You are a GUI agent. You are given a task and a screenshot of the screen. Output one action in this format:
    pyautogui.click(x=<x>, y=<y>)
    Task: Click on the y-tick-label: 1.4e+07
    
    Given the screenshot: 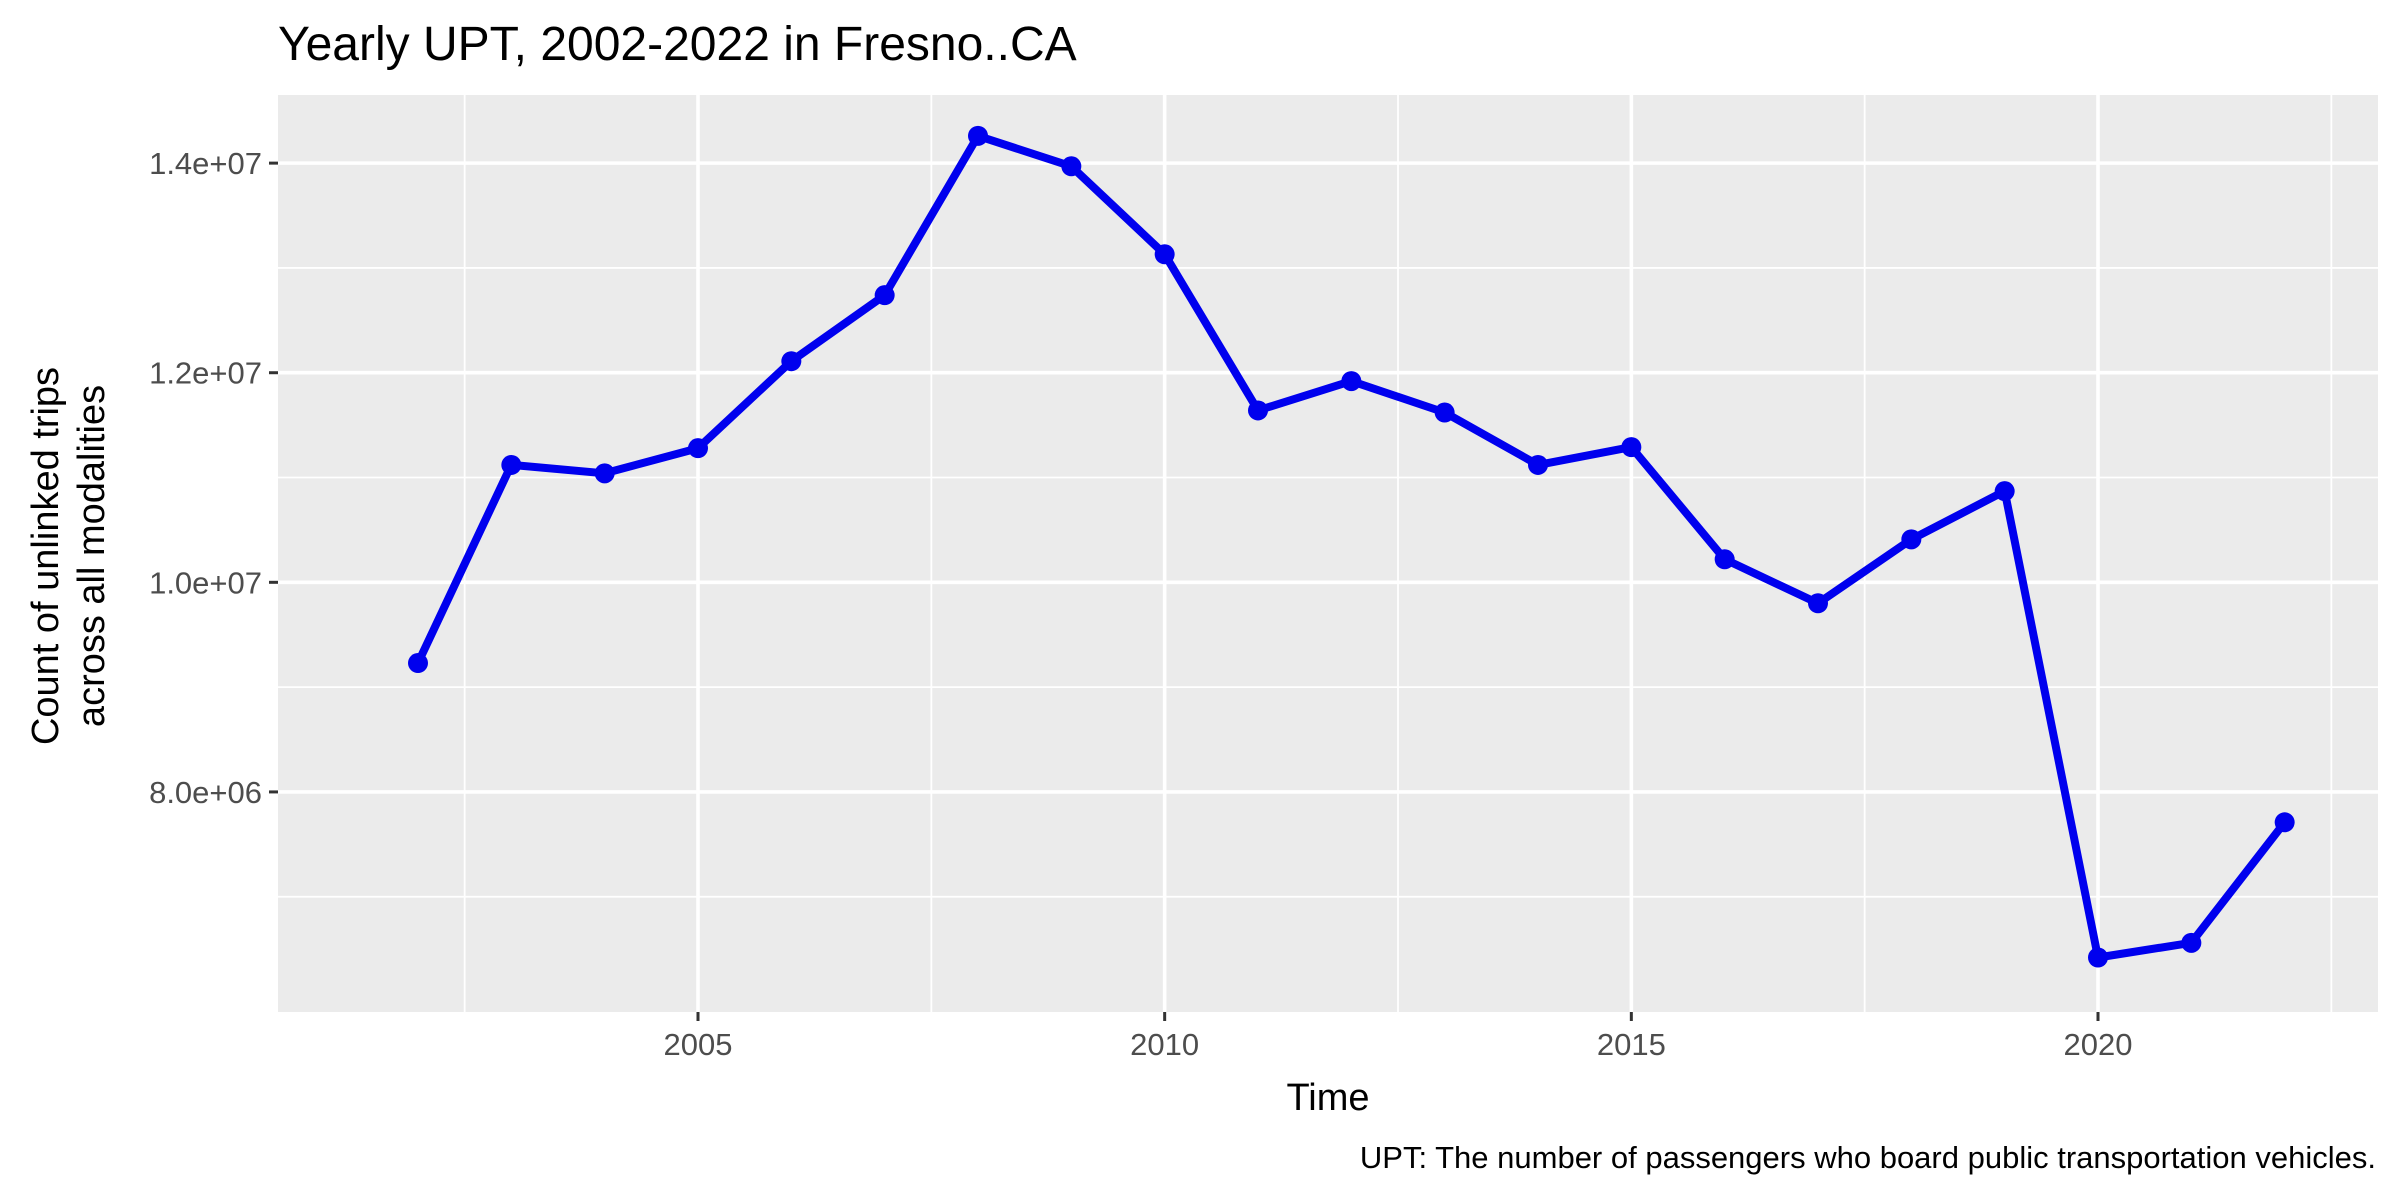 What is the action you would take?
    pyautogui.click(x=205, y=163)
    